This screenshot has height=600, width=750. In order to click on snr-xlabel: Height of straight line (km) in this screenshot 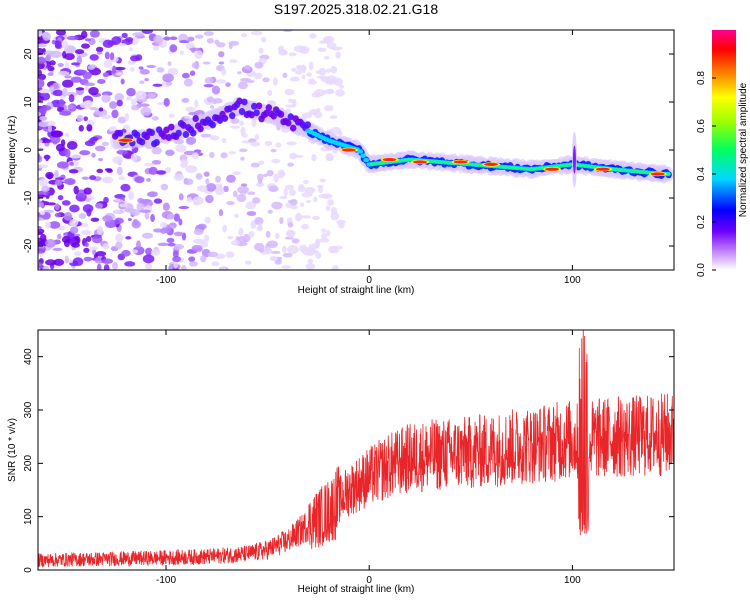, I will do `click(356, 589)`.